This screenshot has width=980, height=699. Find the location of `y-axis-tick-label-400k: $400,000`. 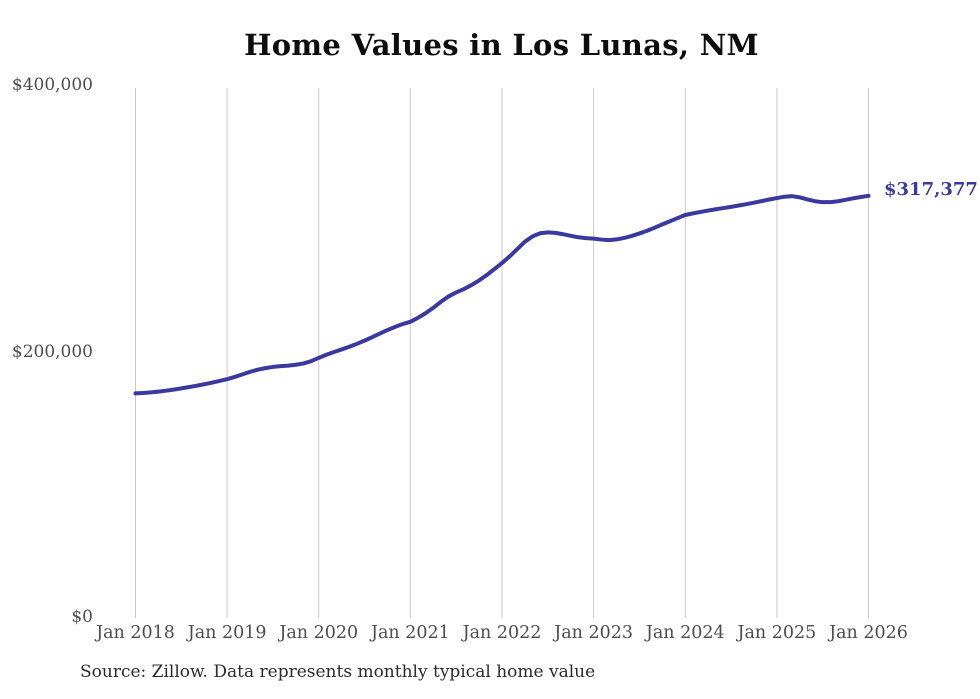

y-axis-tick-label-400k: $400,000 is located at coordinates (52, 85).